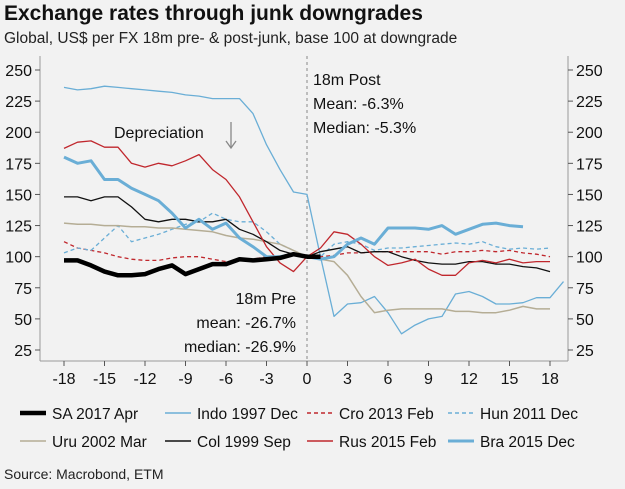  Describe the element at coordinates (589, 133) in the screenshot. I see `y-tick-label-right: 200` at that location.